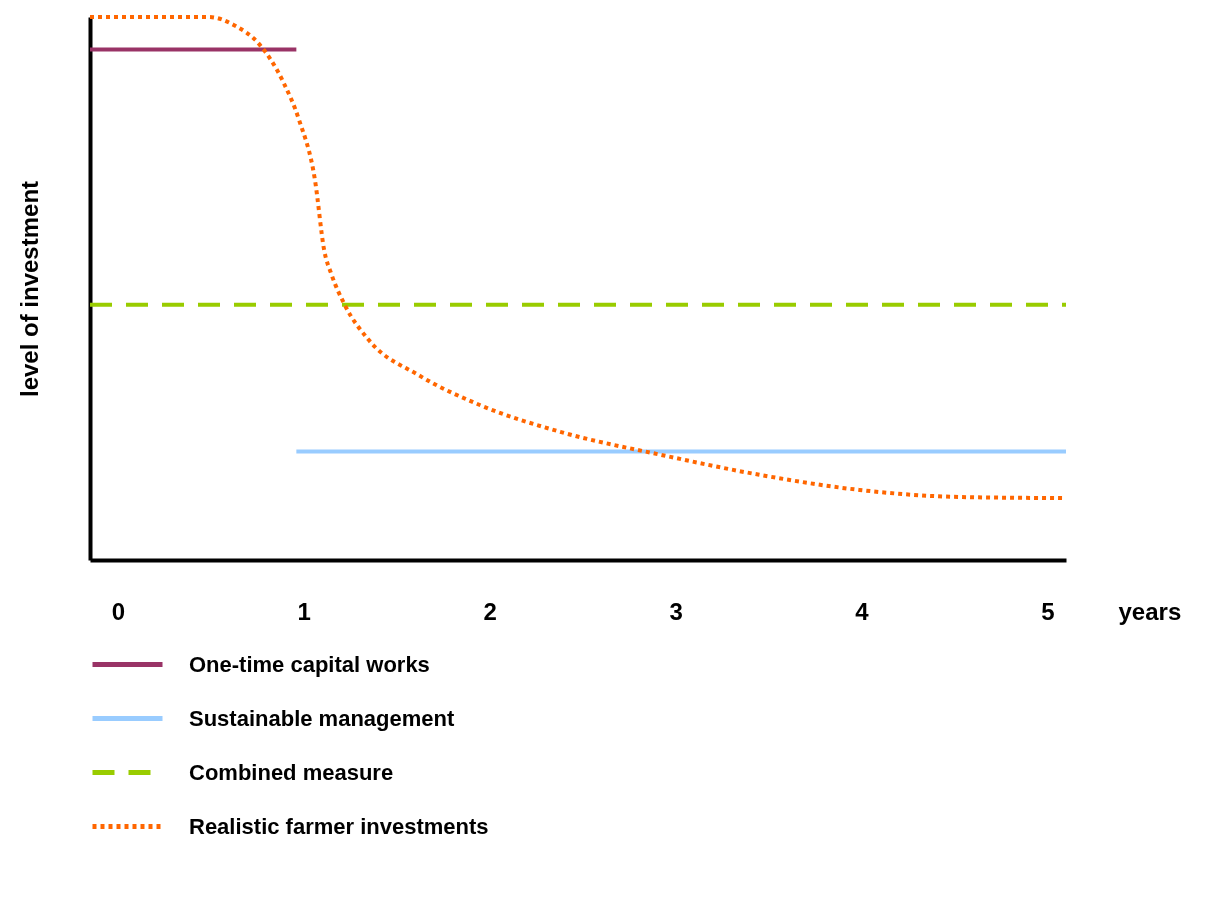 The width and height of the screenshot is (1216, 915). What do you see at coordinates (291, 772) in the screenshot?
I see `legend-label: Combined measure` at bounding box center [291, 772].